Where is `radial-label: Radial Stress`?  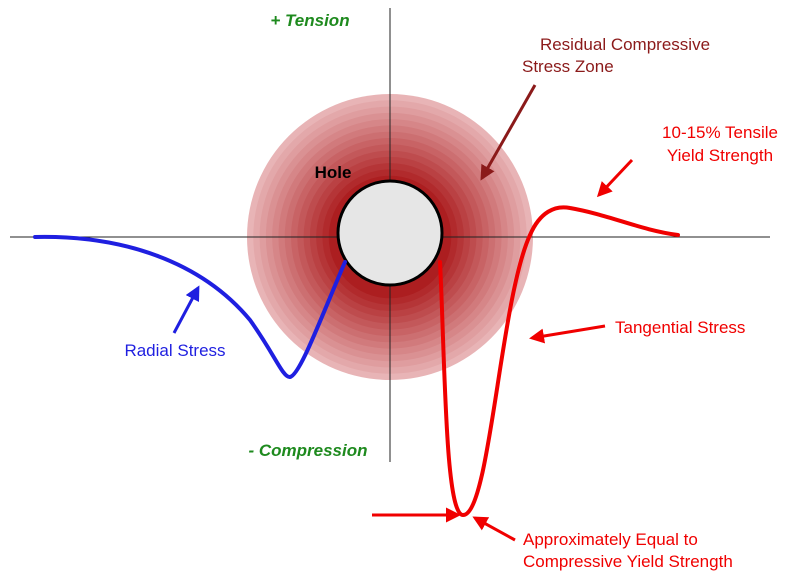
radial-label: Radial Stress is located at coordinates (174, 350).